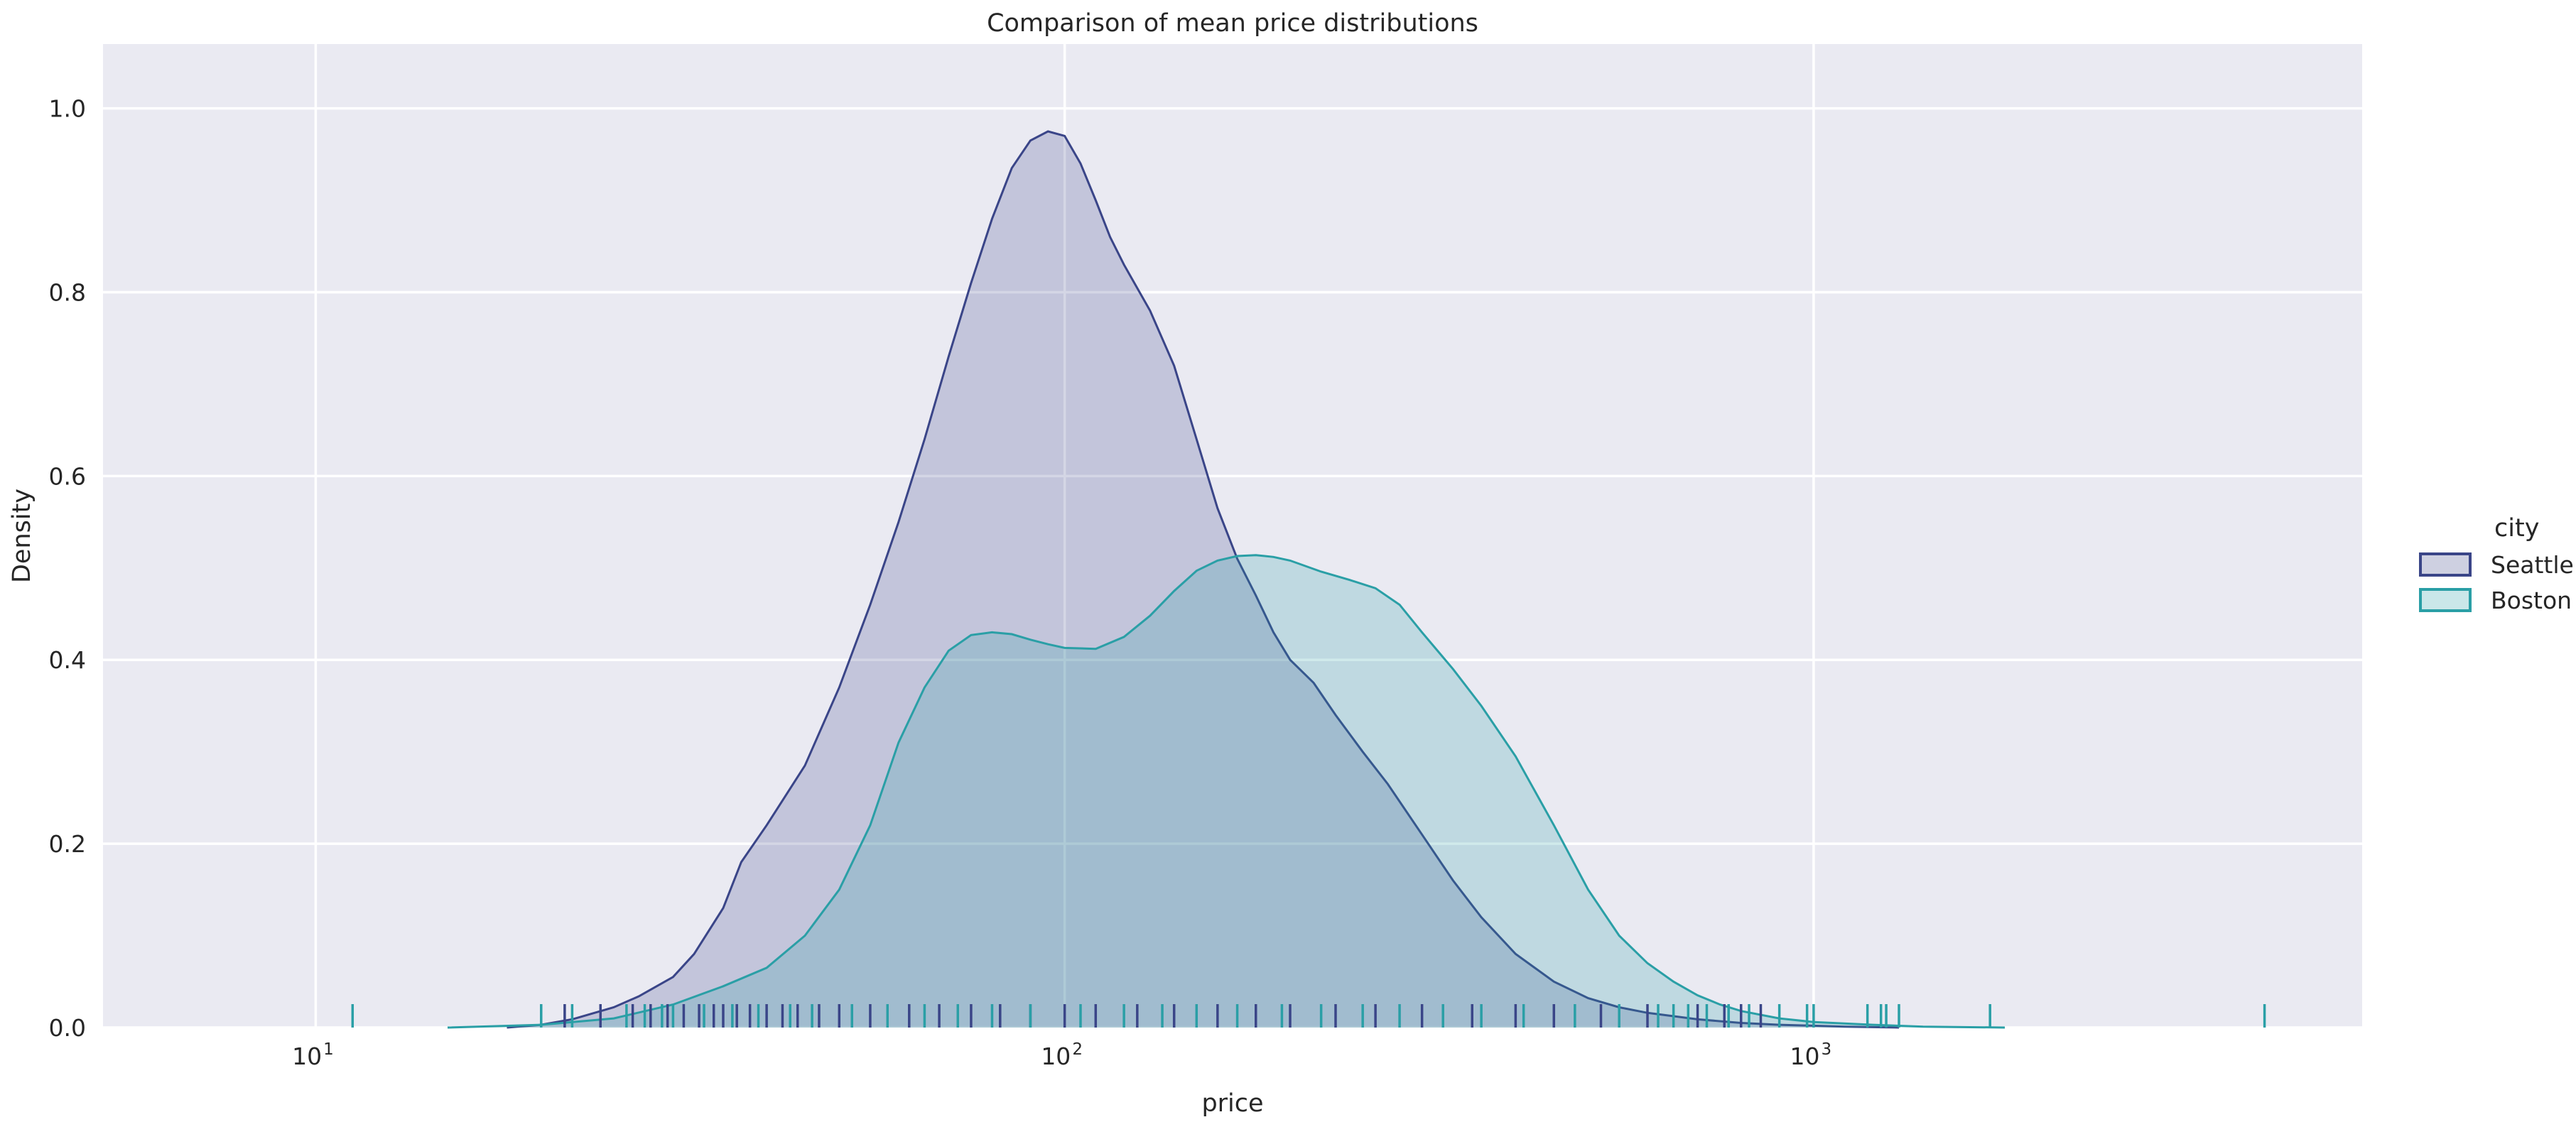  I want to click on seattle-legend-swatch, so click(2445, 564).